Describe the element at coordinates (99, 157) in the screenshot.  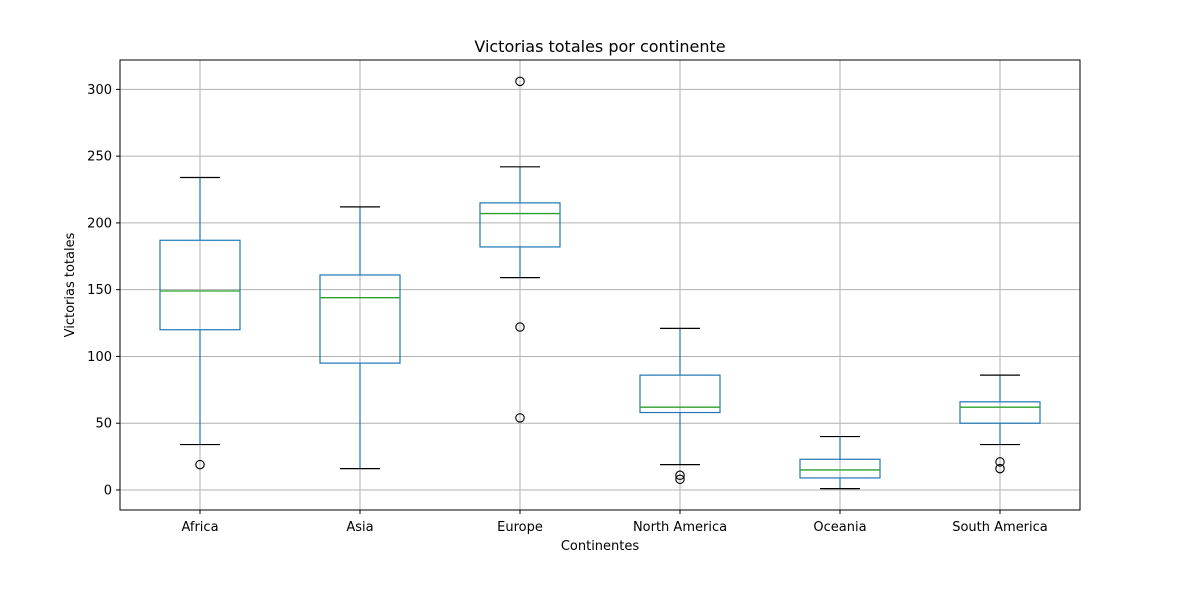
I see `y-tick-label: 250` at that location.